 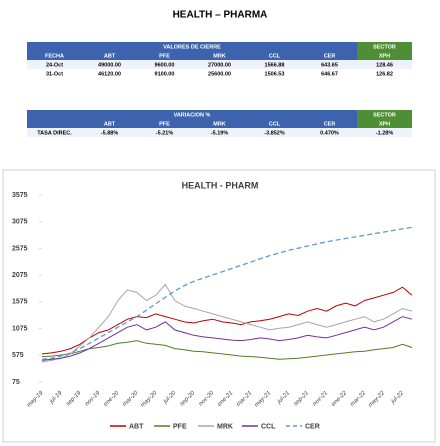 What do you see at coordinates (245, 399) in the screenshot?
I see `x-tick-label: mar-21` at bounding box center [245, 399].